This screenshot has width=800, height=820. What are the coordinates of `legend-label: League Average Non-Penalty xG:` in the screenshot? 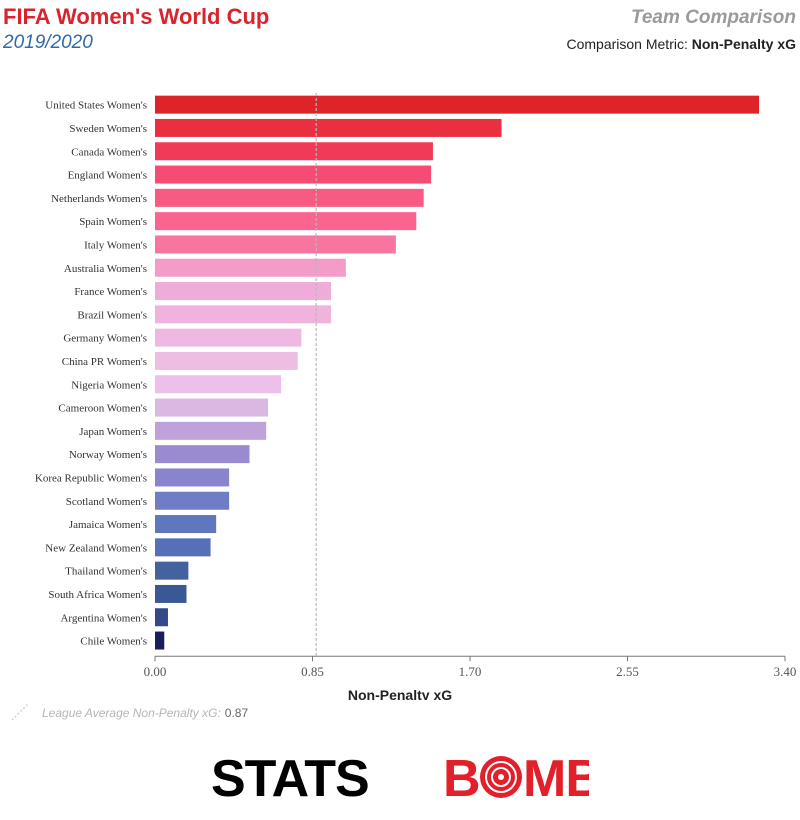 It's located at (131, 713).